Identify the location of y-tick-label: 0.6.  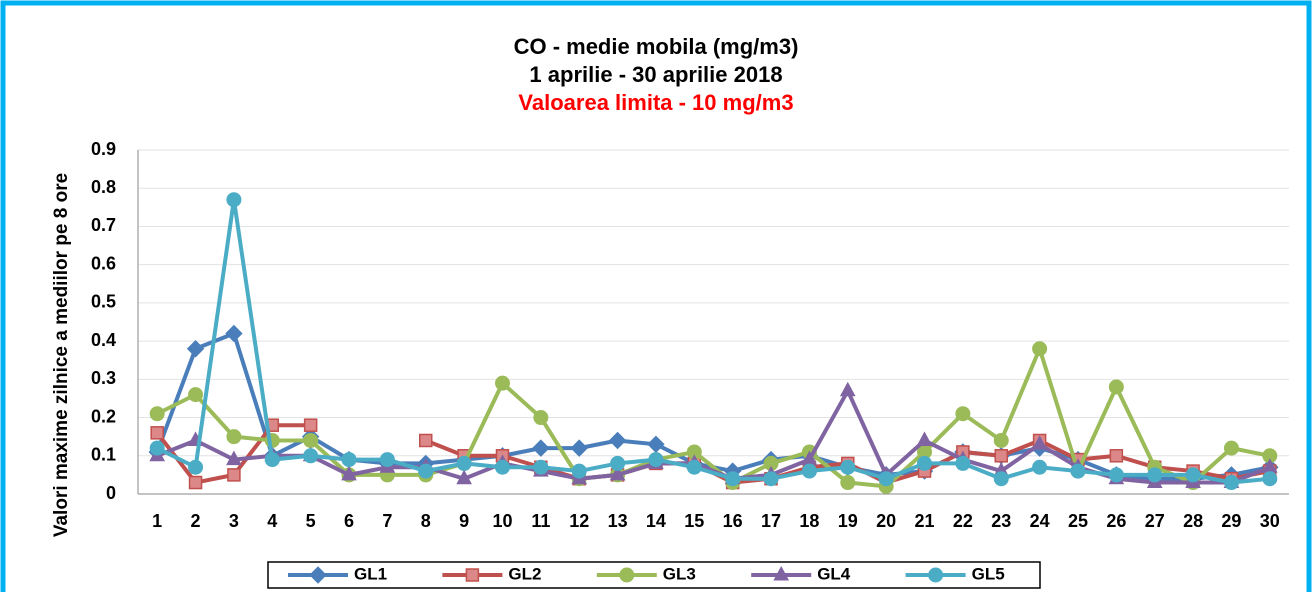
(103, 263).